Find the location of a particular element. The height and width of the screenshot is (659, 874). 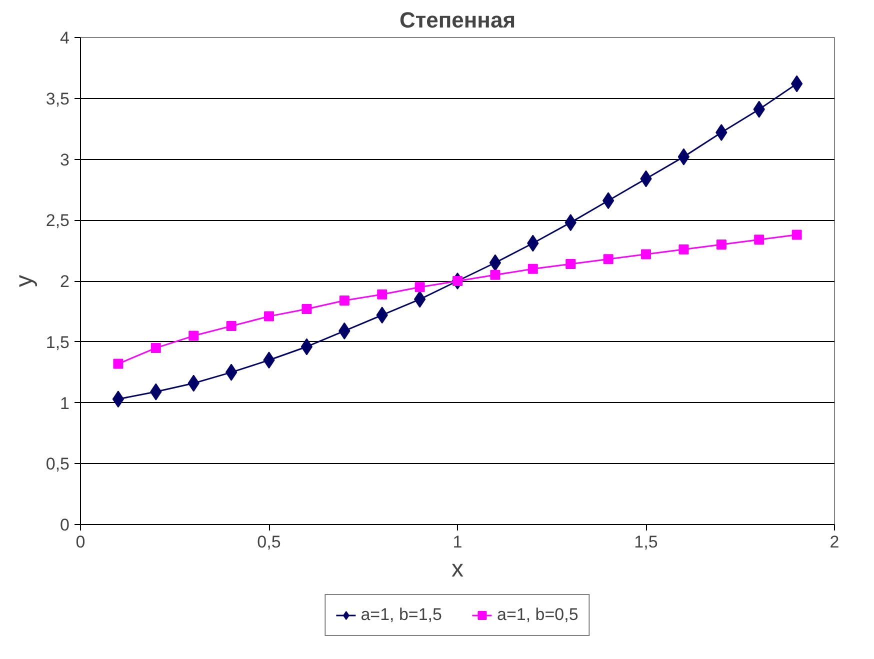

x-tick-label: 1,5 is located at coordinates (646, 542).